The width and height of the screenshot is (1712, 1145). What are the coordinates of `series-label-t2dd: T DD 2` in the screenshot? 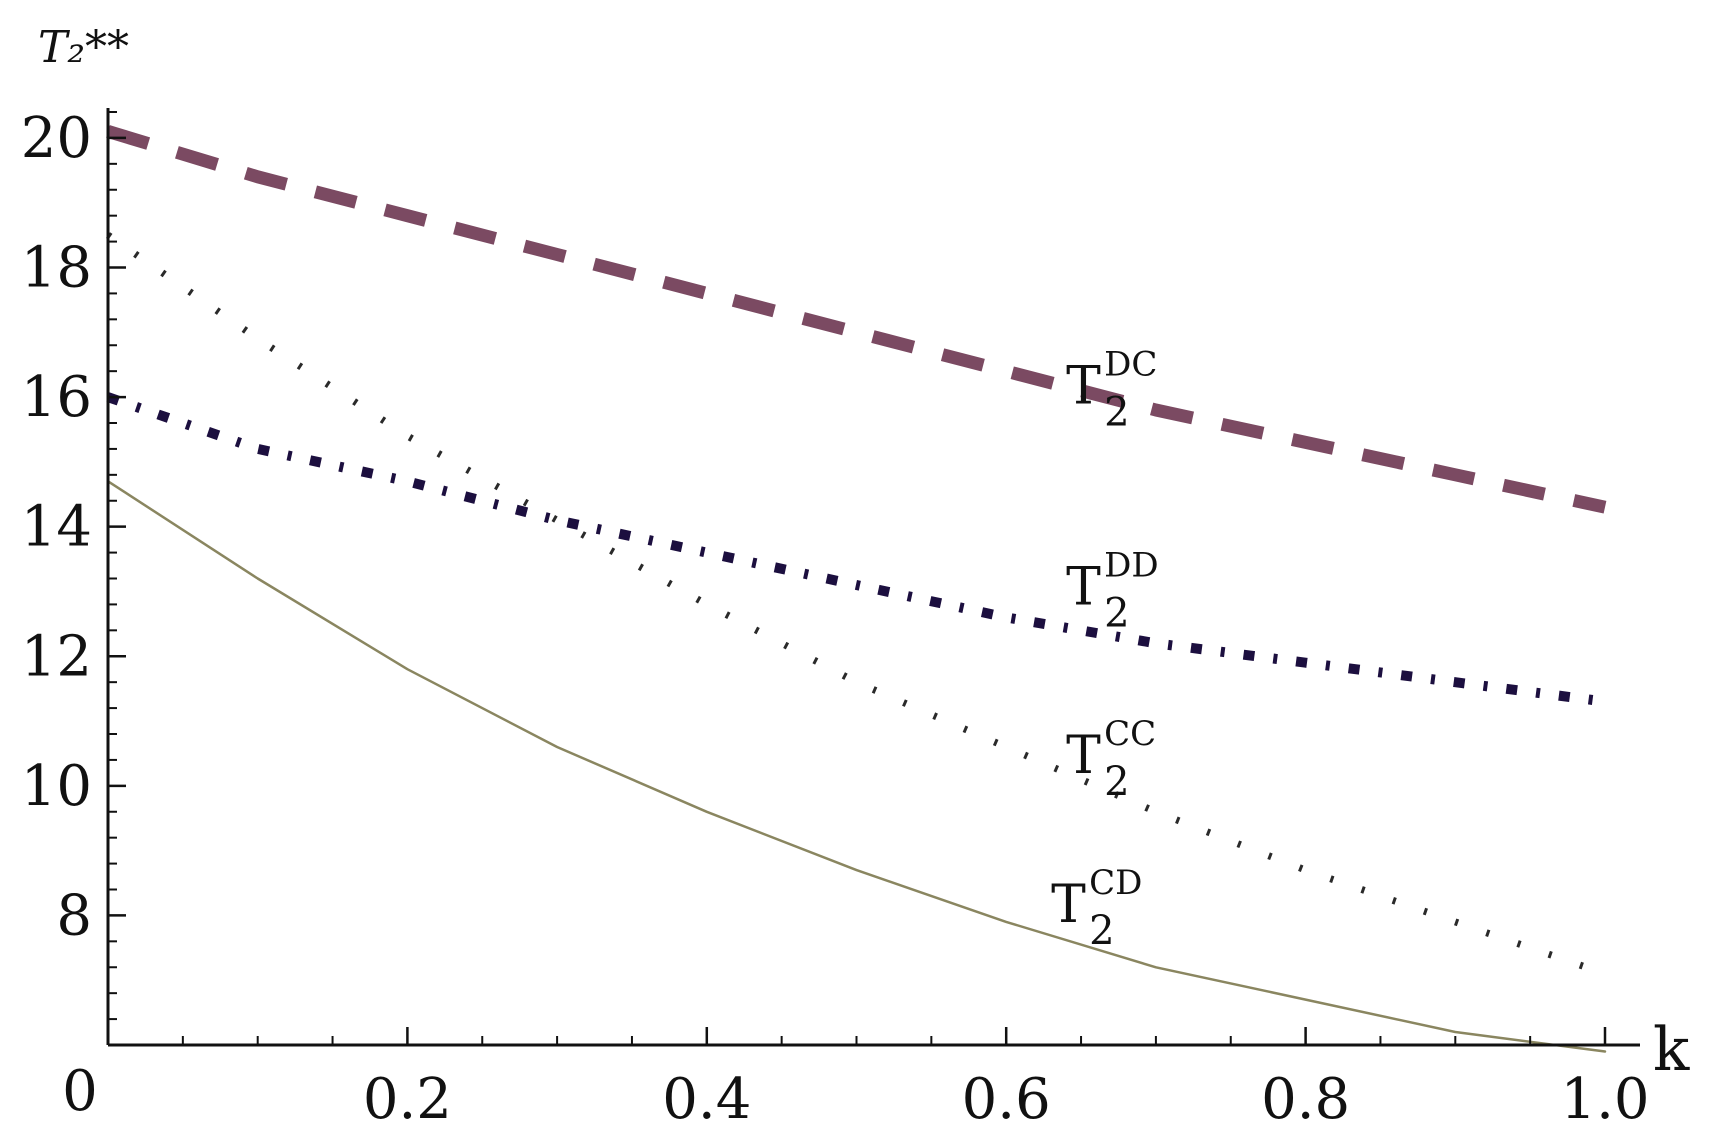 It's located at (1112, 590).